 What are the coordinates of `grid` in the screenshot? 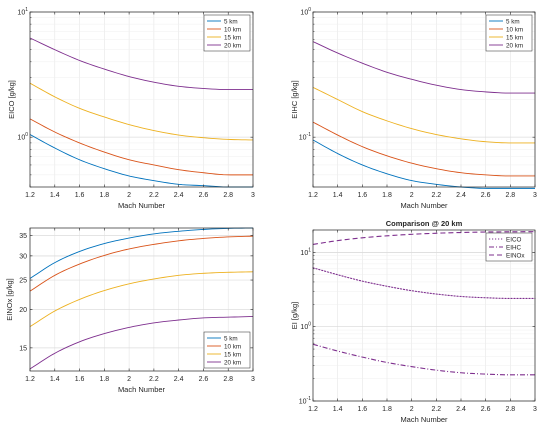 It's located at (141, 299).